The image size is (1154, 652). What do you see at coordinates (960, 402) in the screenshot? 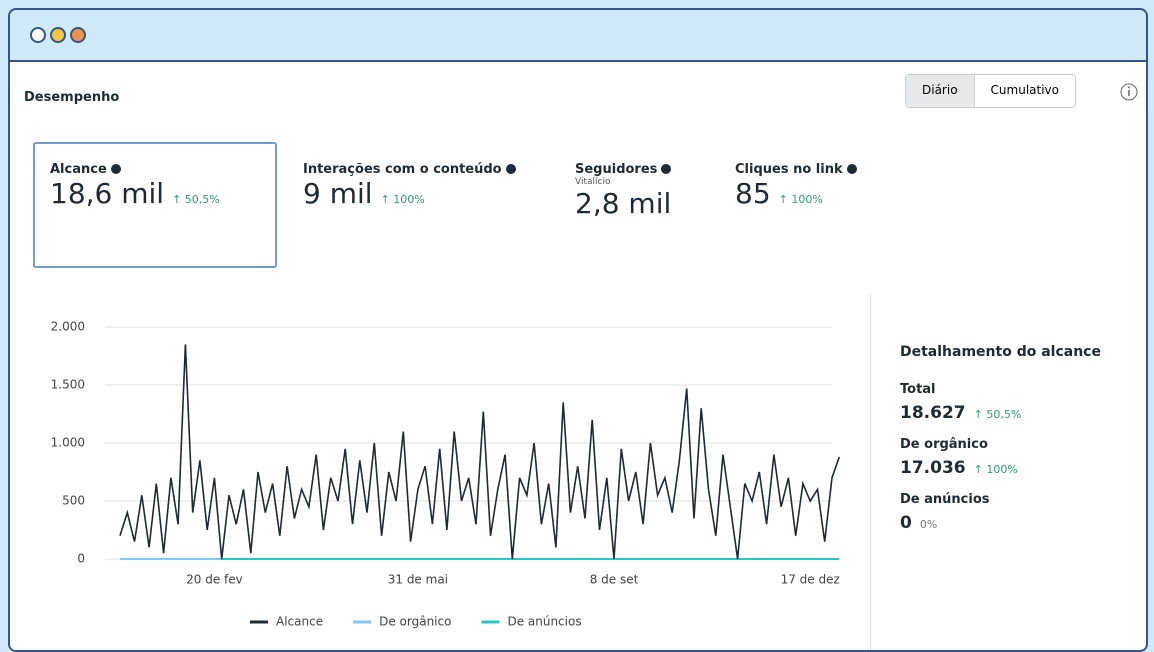
I see `breakdown-item: Total 18.627 ↑ 50,5%` at bounding box center [960, 402].